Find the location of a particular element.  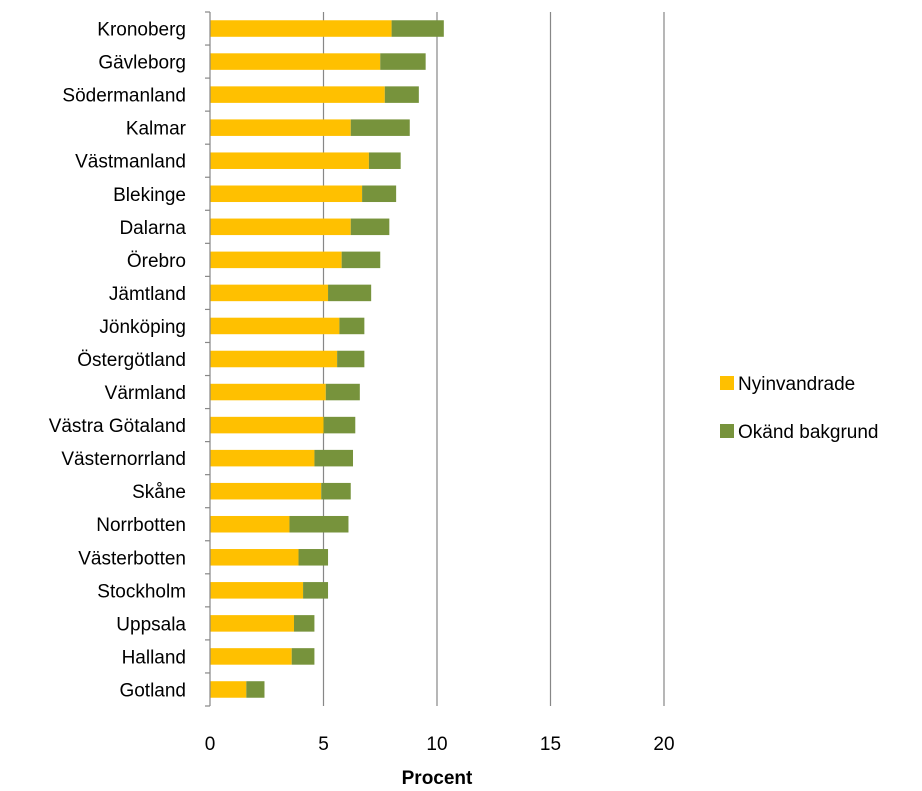

category-label: Västerbotten is located at coordinates (132, 558).